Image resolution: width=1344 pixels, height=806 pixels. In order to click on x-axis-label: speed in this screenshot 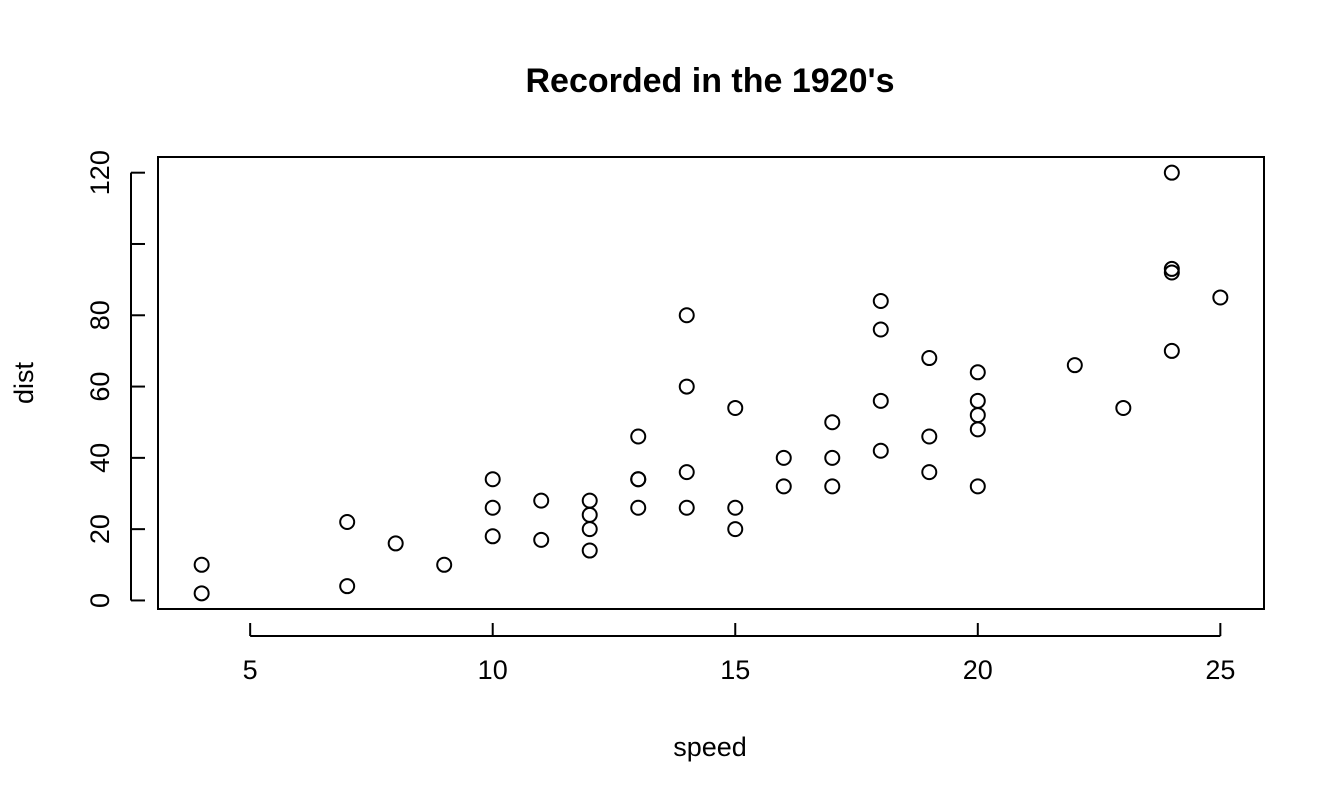, I will do `click(710, 747)`.